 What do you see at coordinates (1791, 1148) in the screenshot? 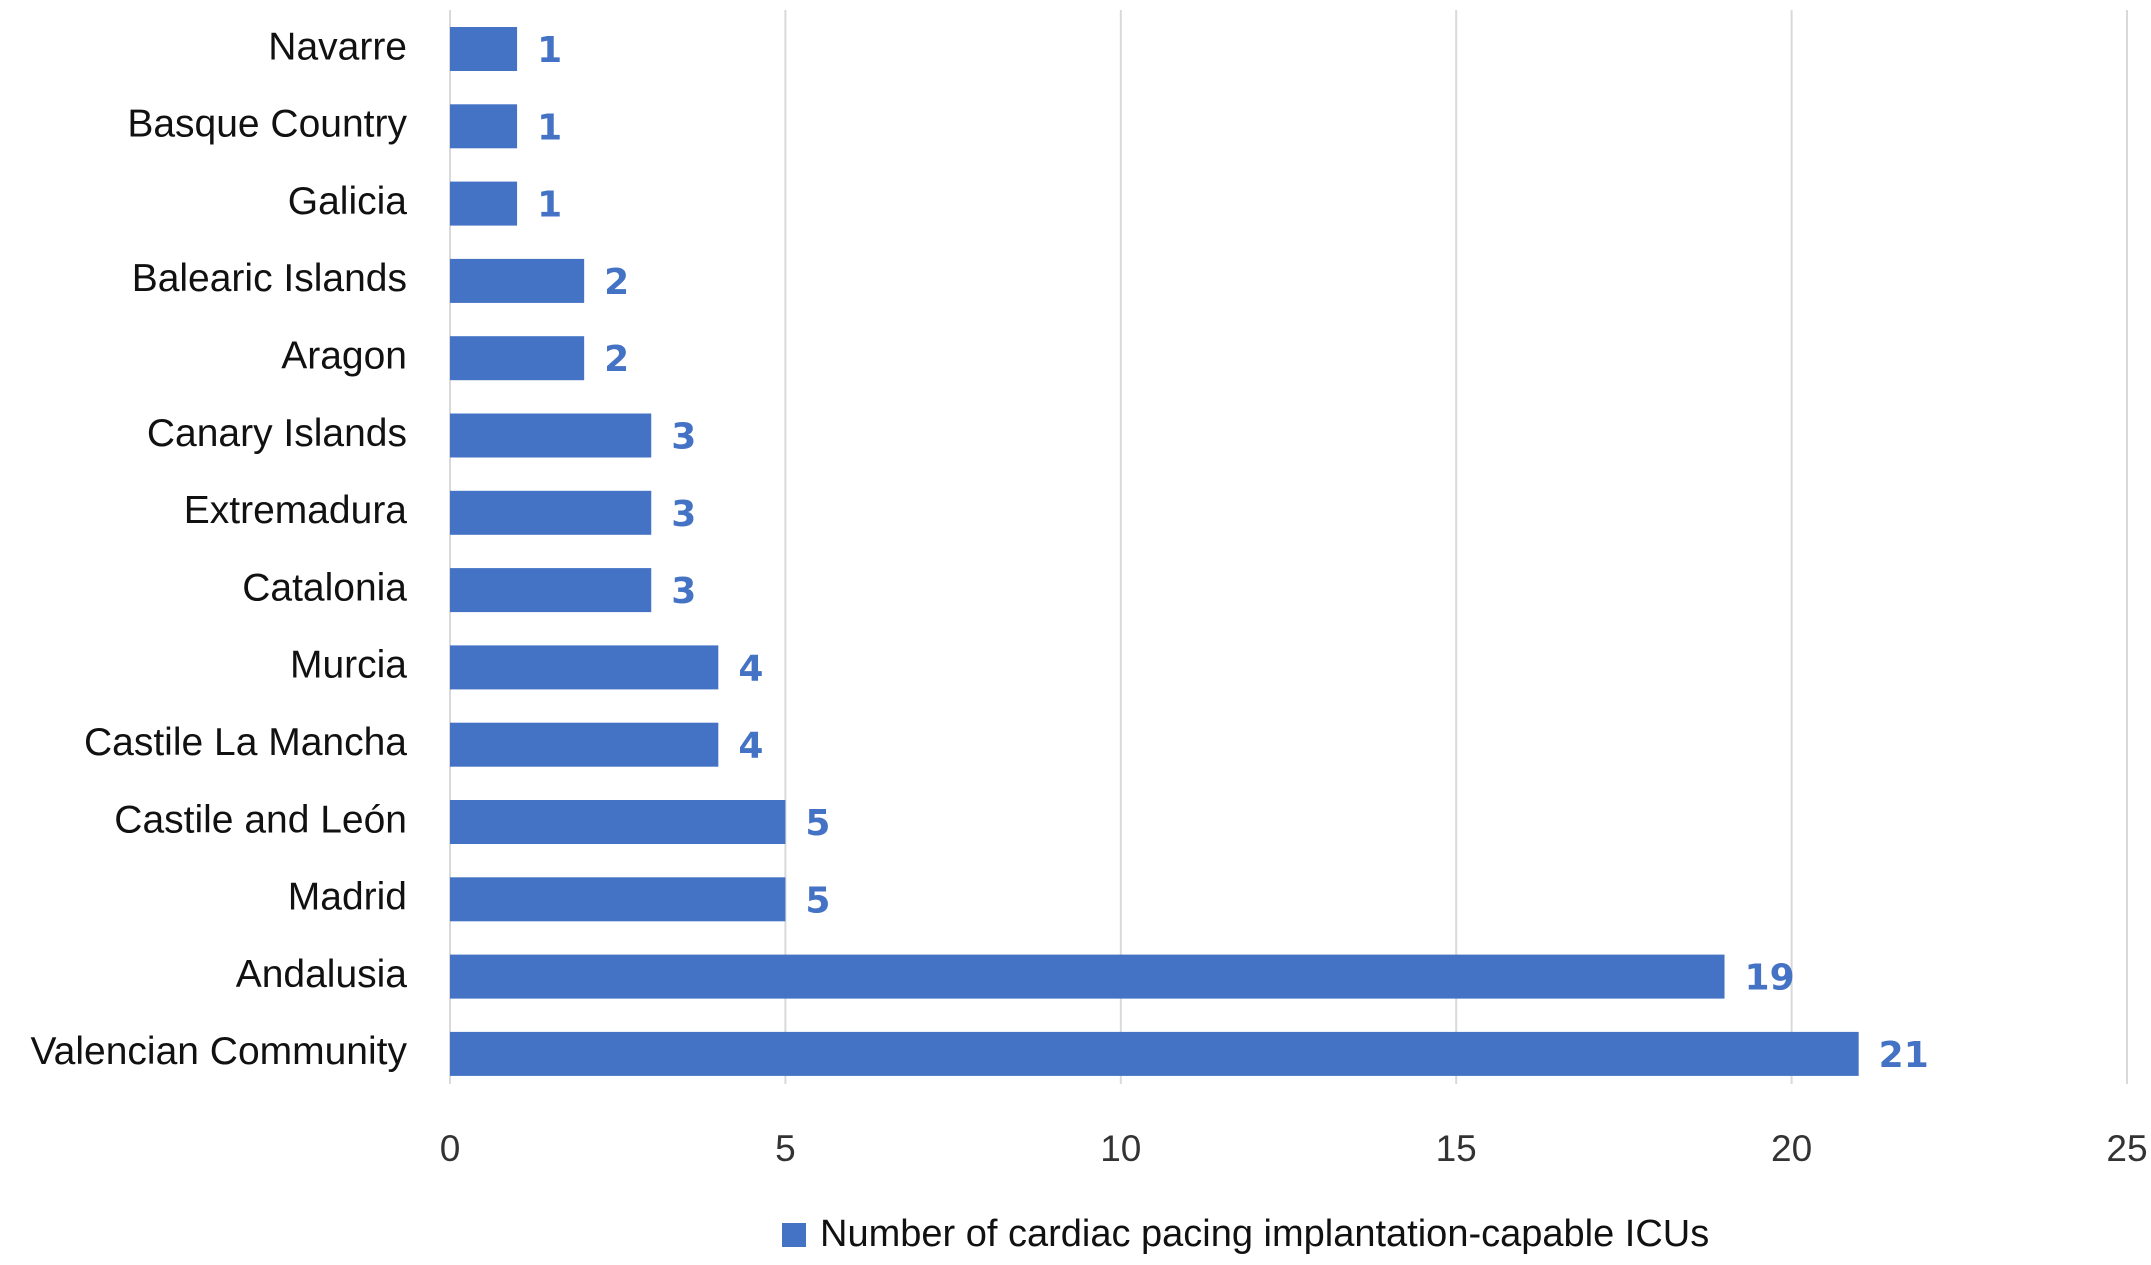
I see `x-tick-label: 20` at bounding box center [1791, 1148].